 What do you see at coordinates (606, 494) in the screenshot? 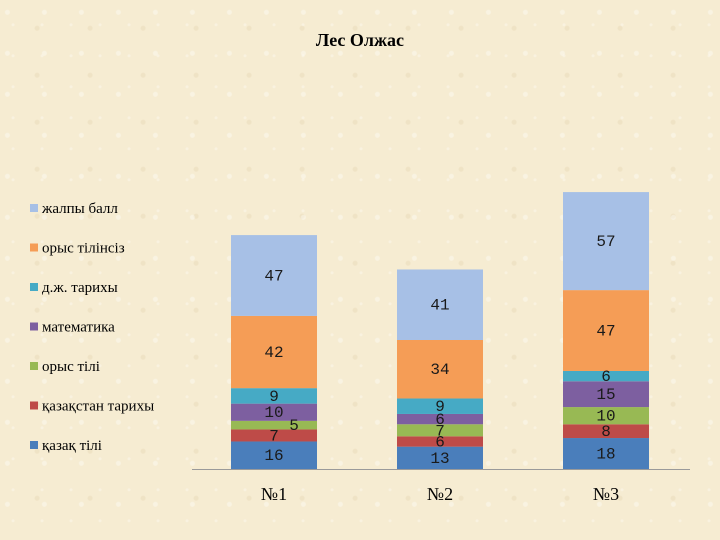
I see `category-label: №3` at bounding box center [606, 494].